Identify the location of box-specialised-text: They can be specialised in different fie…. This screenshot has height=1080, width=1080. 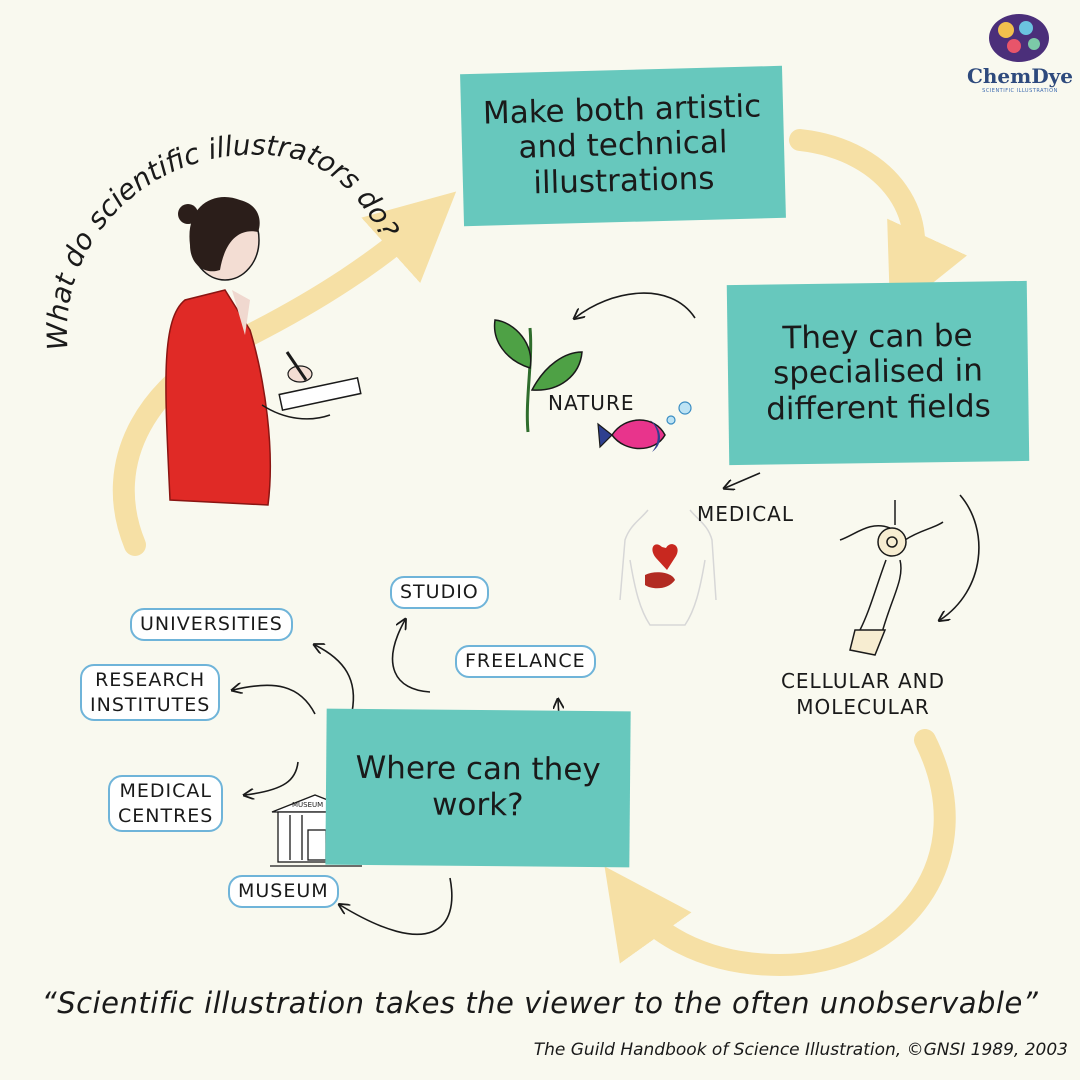
(878, 372).